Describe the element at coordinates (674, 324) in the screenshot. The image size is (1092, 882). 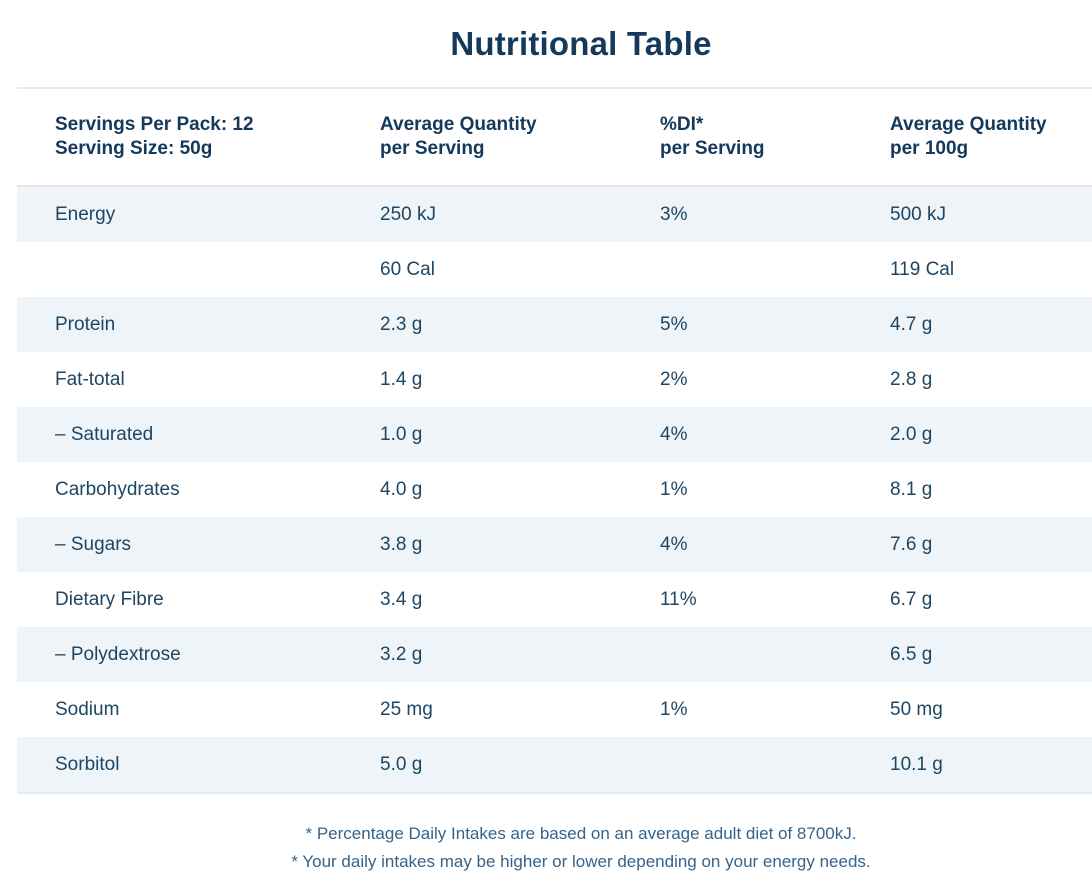
I see `cell-di-per-serving: 5%` at that location.